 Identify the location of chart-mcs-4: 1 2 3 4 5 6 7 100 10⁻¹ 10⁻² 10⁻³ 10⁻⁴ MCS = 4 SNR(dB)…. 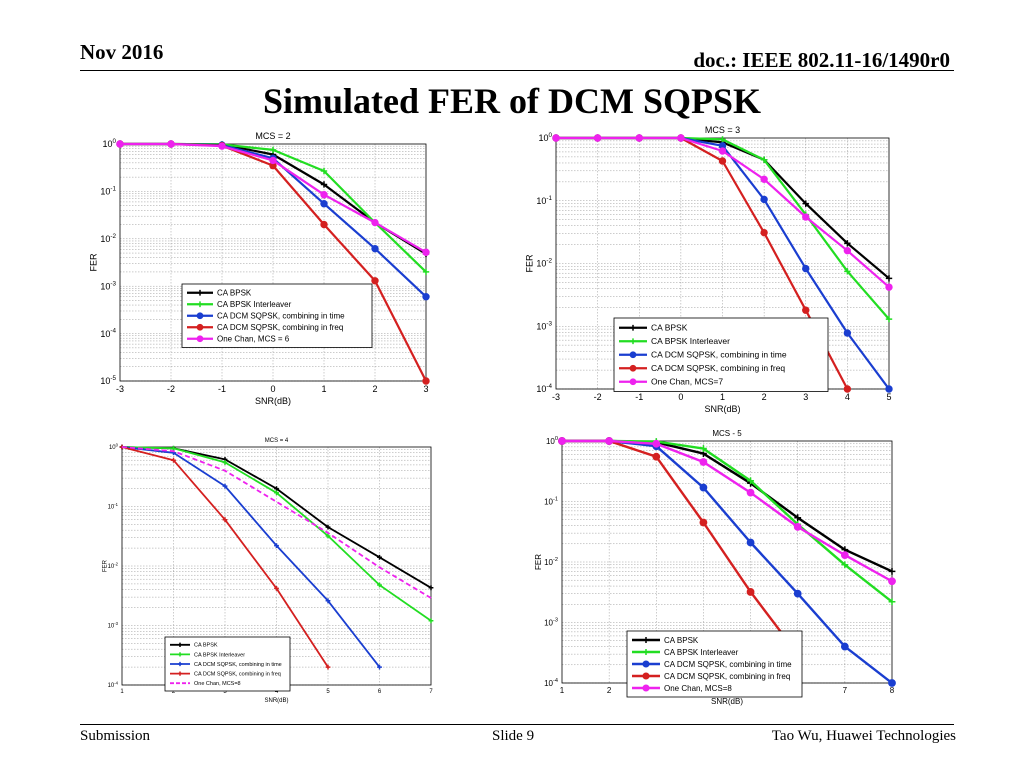
(268, 571).